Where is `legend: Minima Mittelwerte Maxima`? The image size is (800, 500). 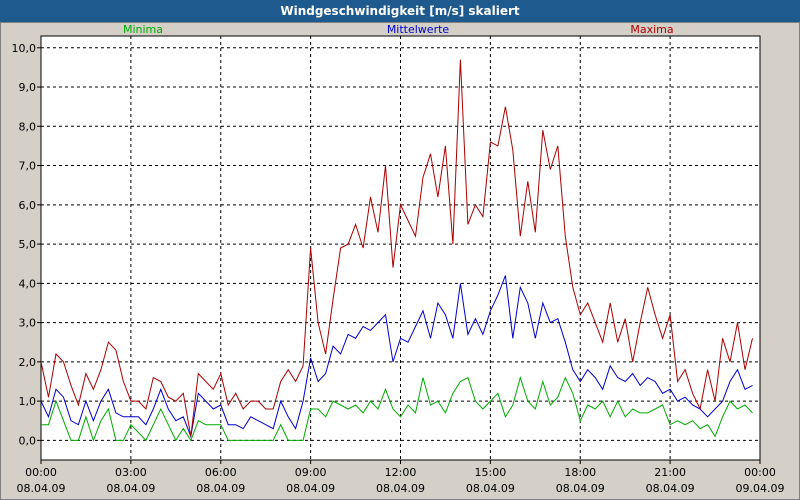 legend: Minima Mittelwerte Maxima is located at coordinates (398, 29).